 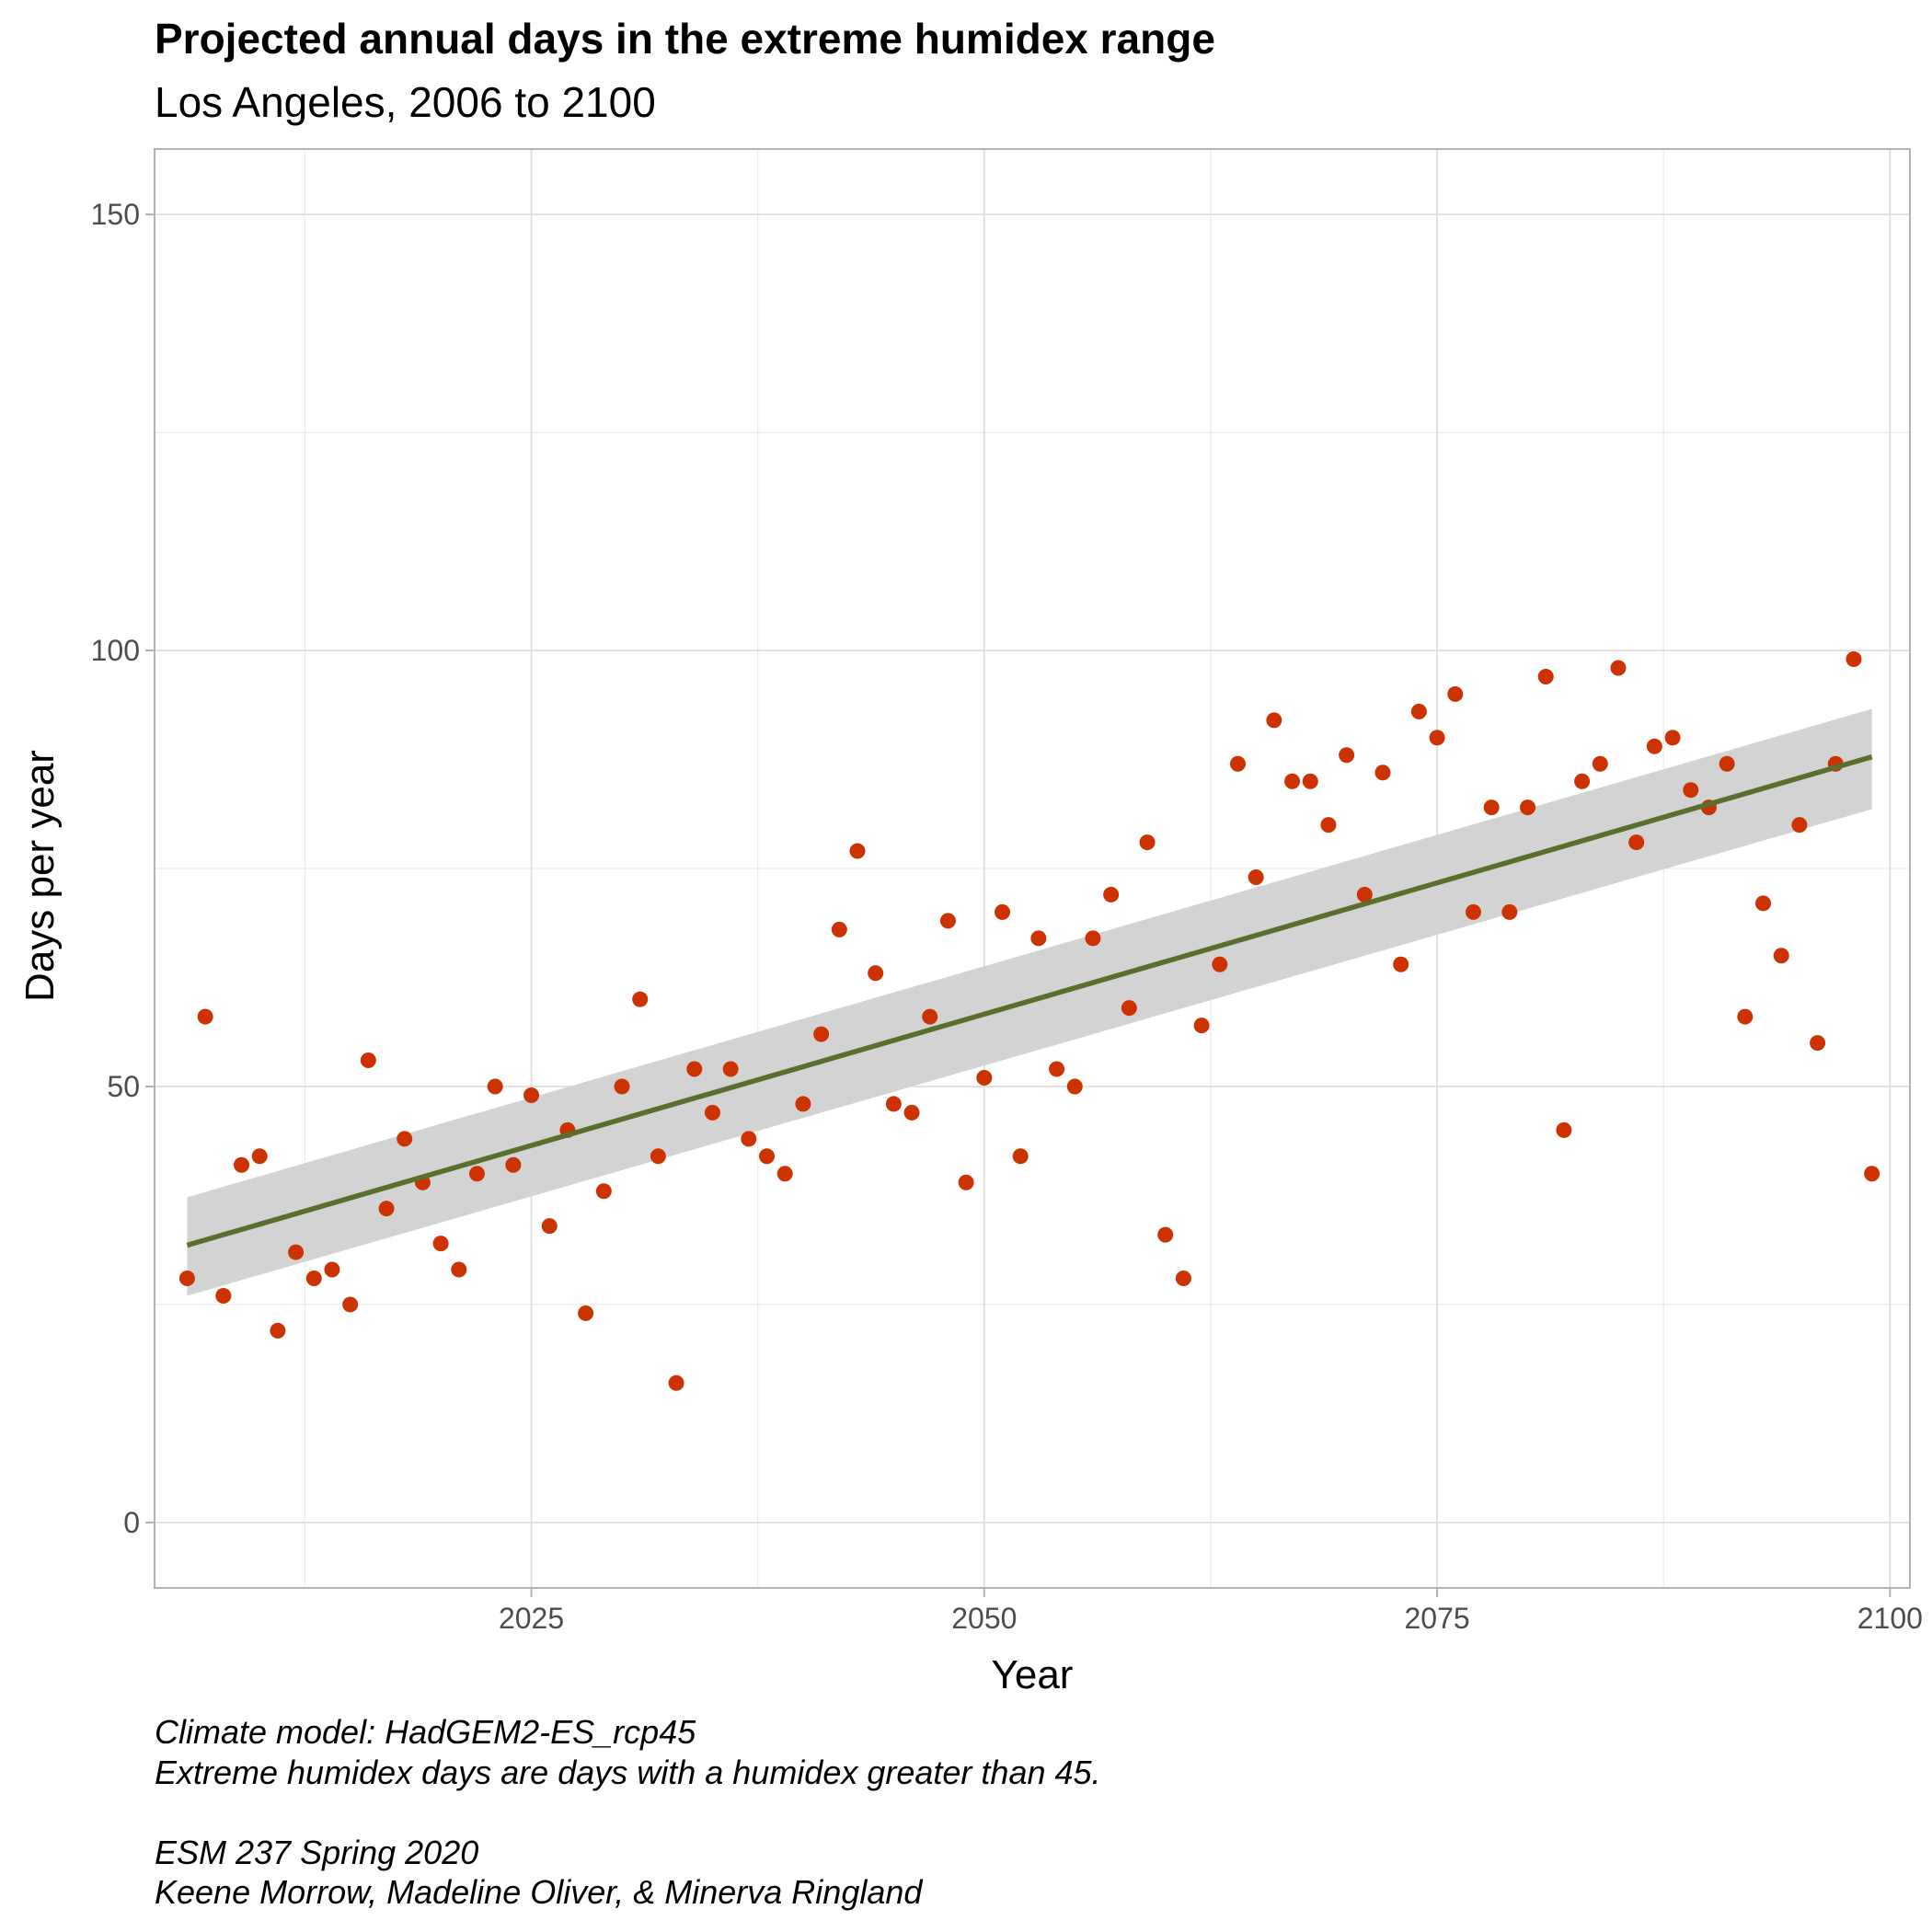 I want to click on x-tick-label: 2100, so click(x=1890, y=1618).